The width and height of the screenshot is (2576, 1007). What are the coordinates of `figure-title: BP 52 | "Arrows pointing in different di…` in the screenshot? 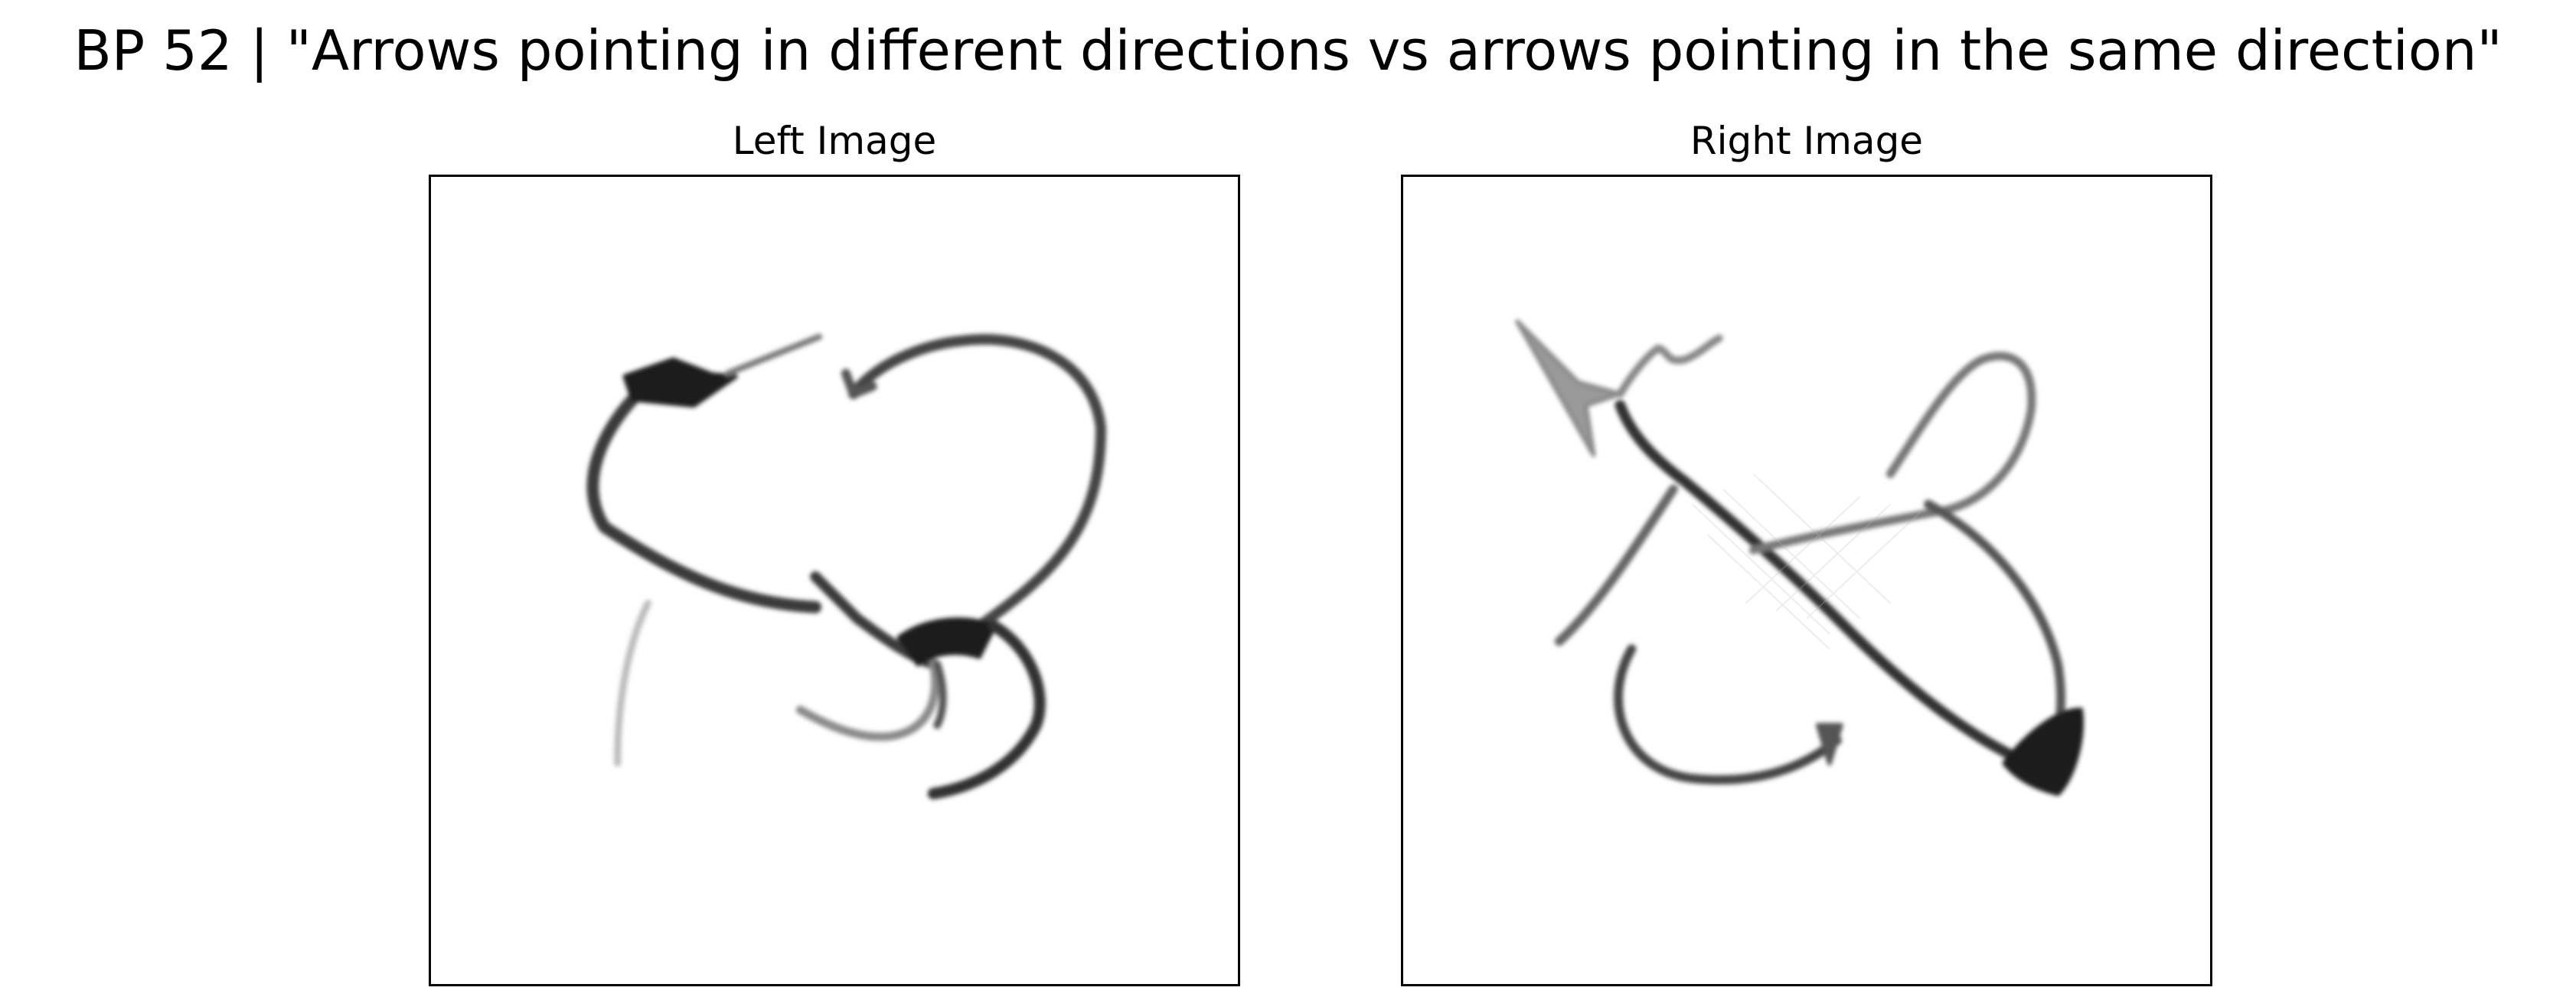 It's located at (1288, 50).